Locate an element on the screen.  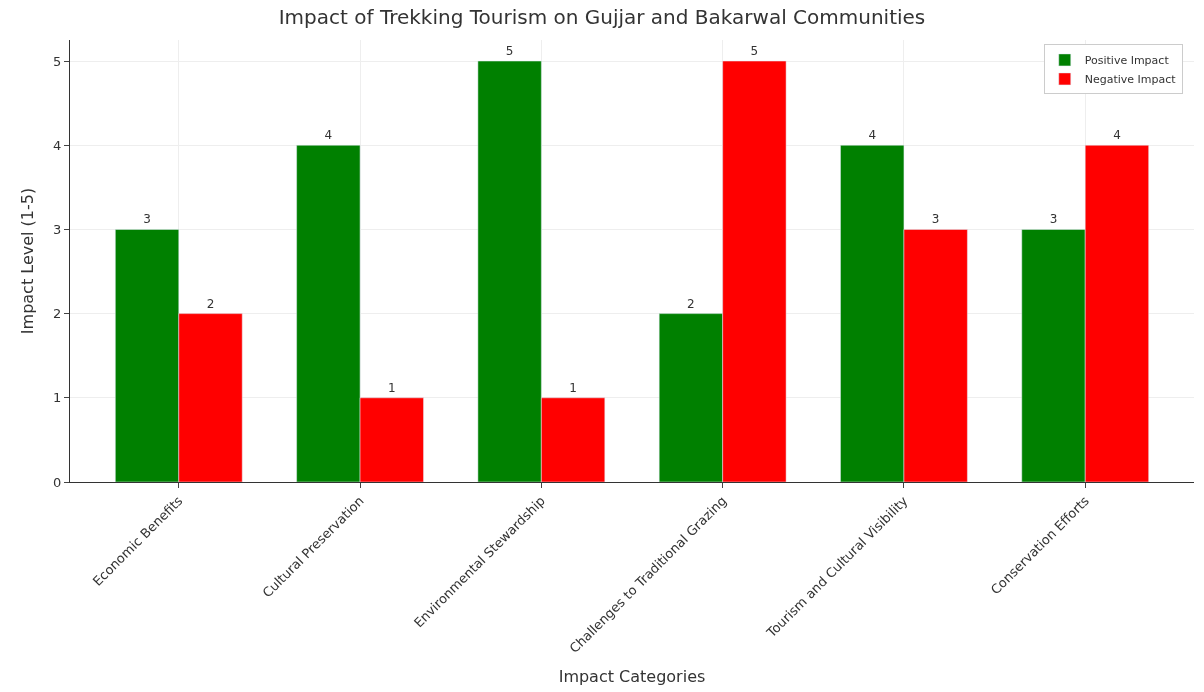
legend-label: Negative Impact is located at coordinates (1130, 80).